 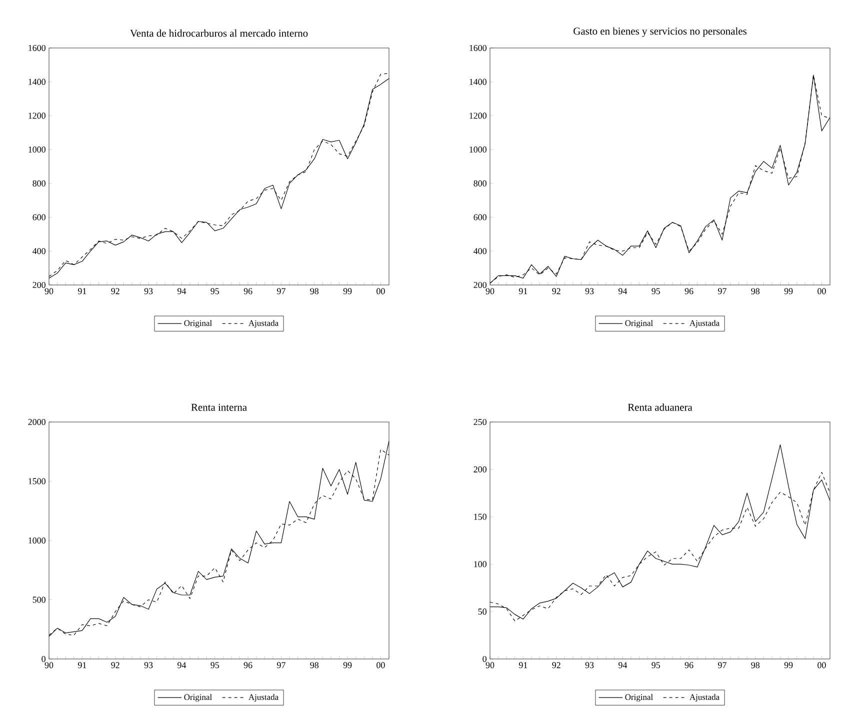 I want to click on chart-title: Renta aduanera, so click(x=660, y=407).